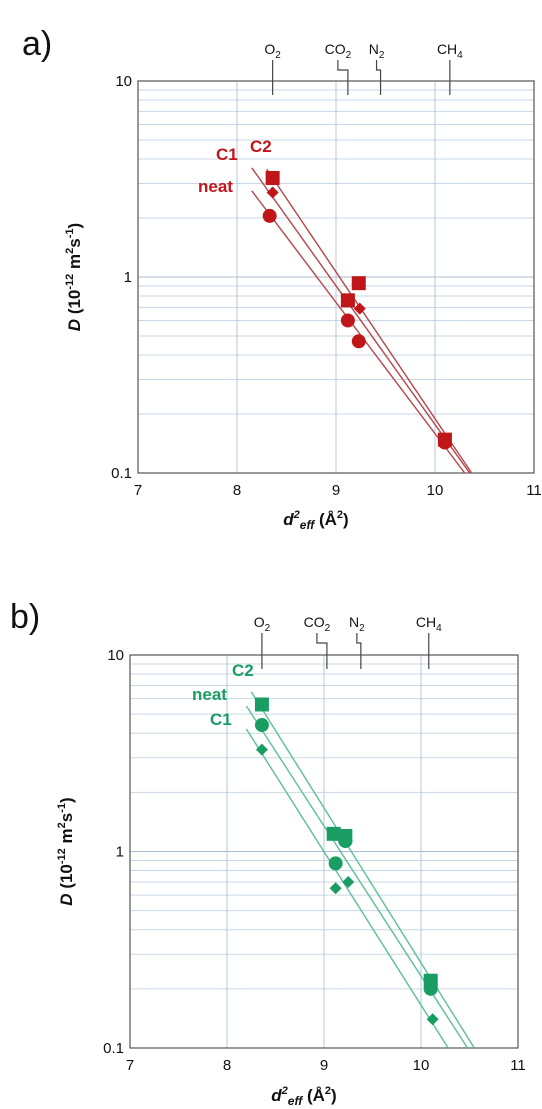 The width and height of the screenshot is (542, 1109). What do you see at coordinates (358, 332) in the screenshot?
I see `fit-line-neat` at bounding box center [358, 332].